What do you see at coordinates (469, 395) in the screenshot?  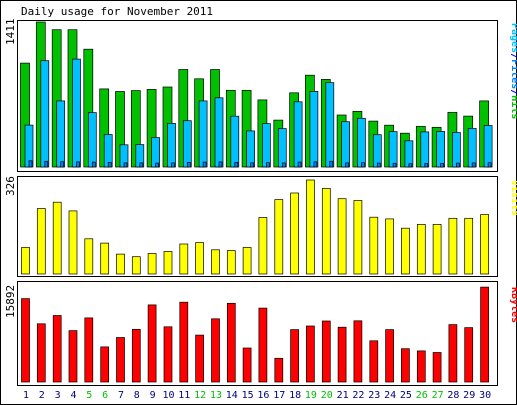 I see `day-label: 29` at bounding box center [469, 395].